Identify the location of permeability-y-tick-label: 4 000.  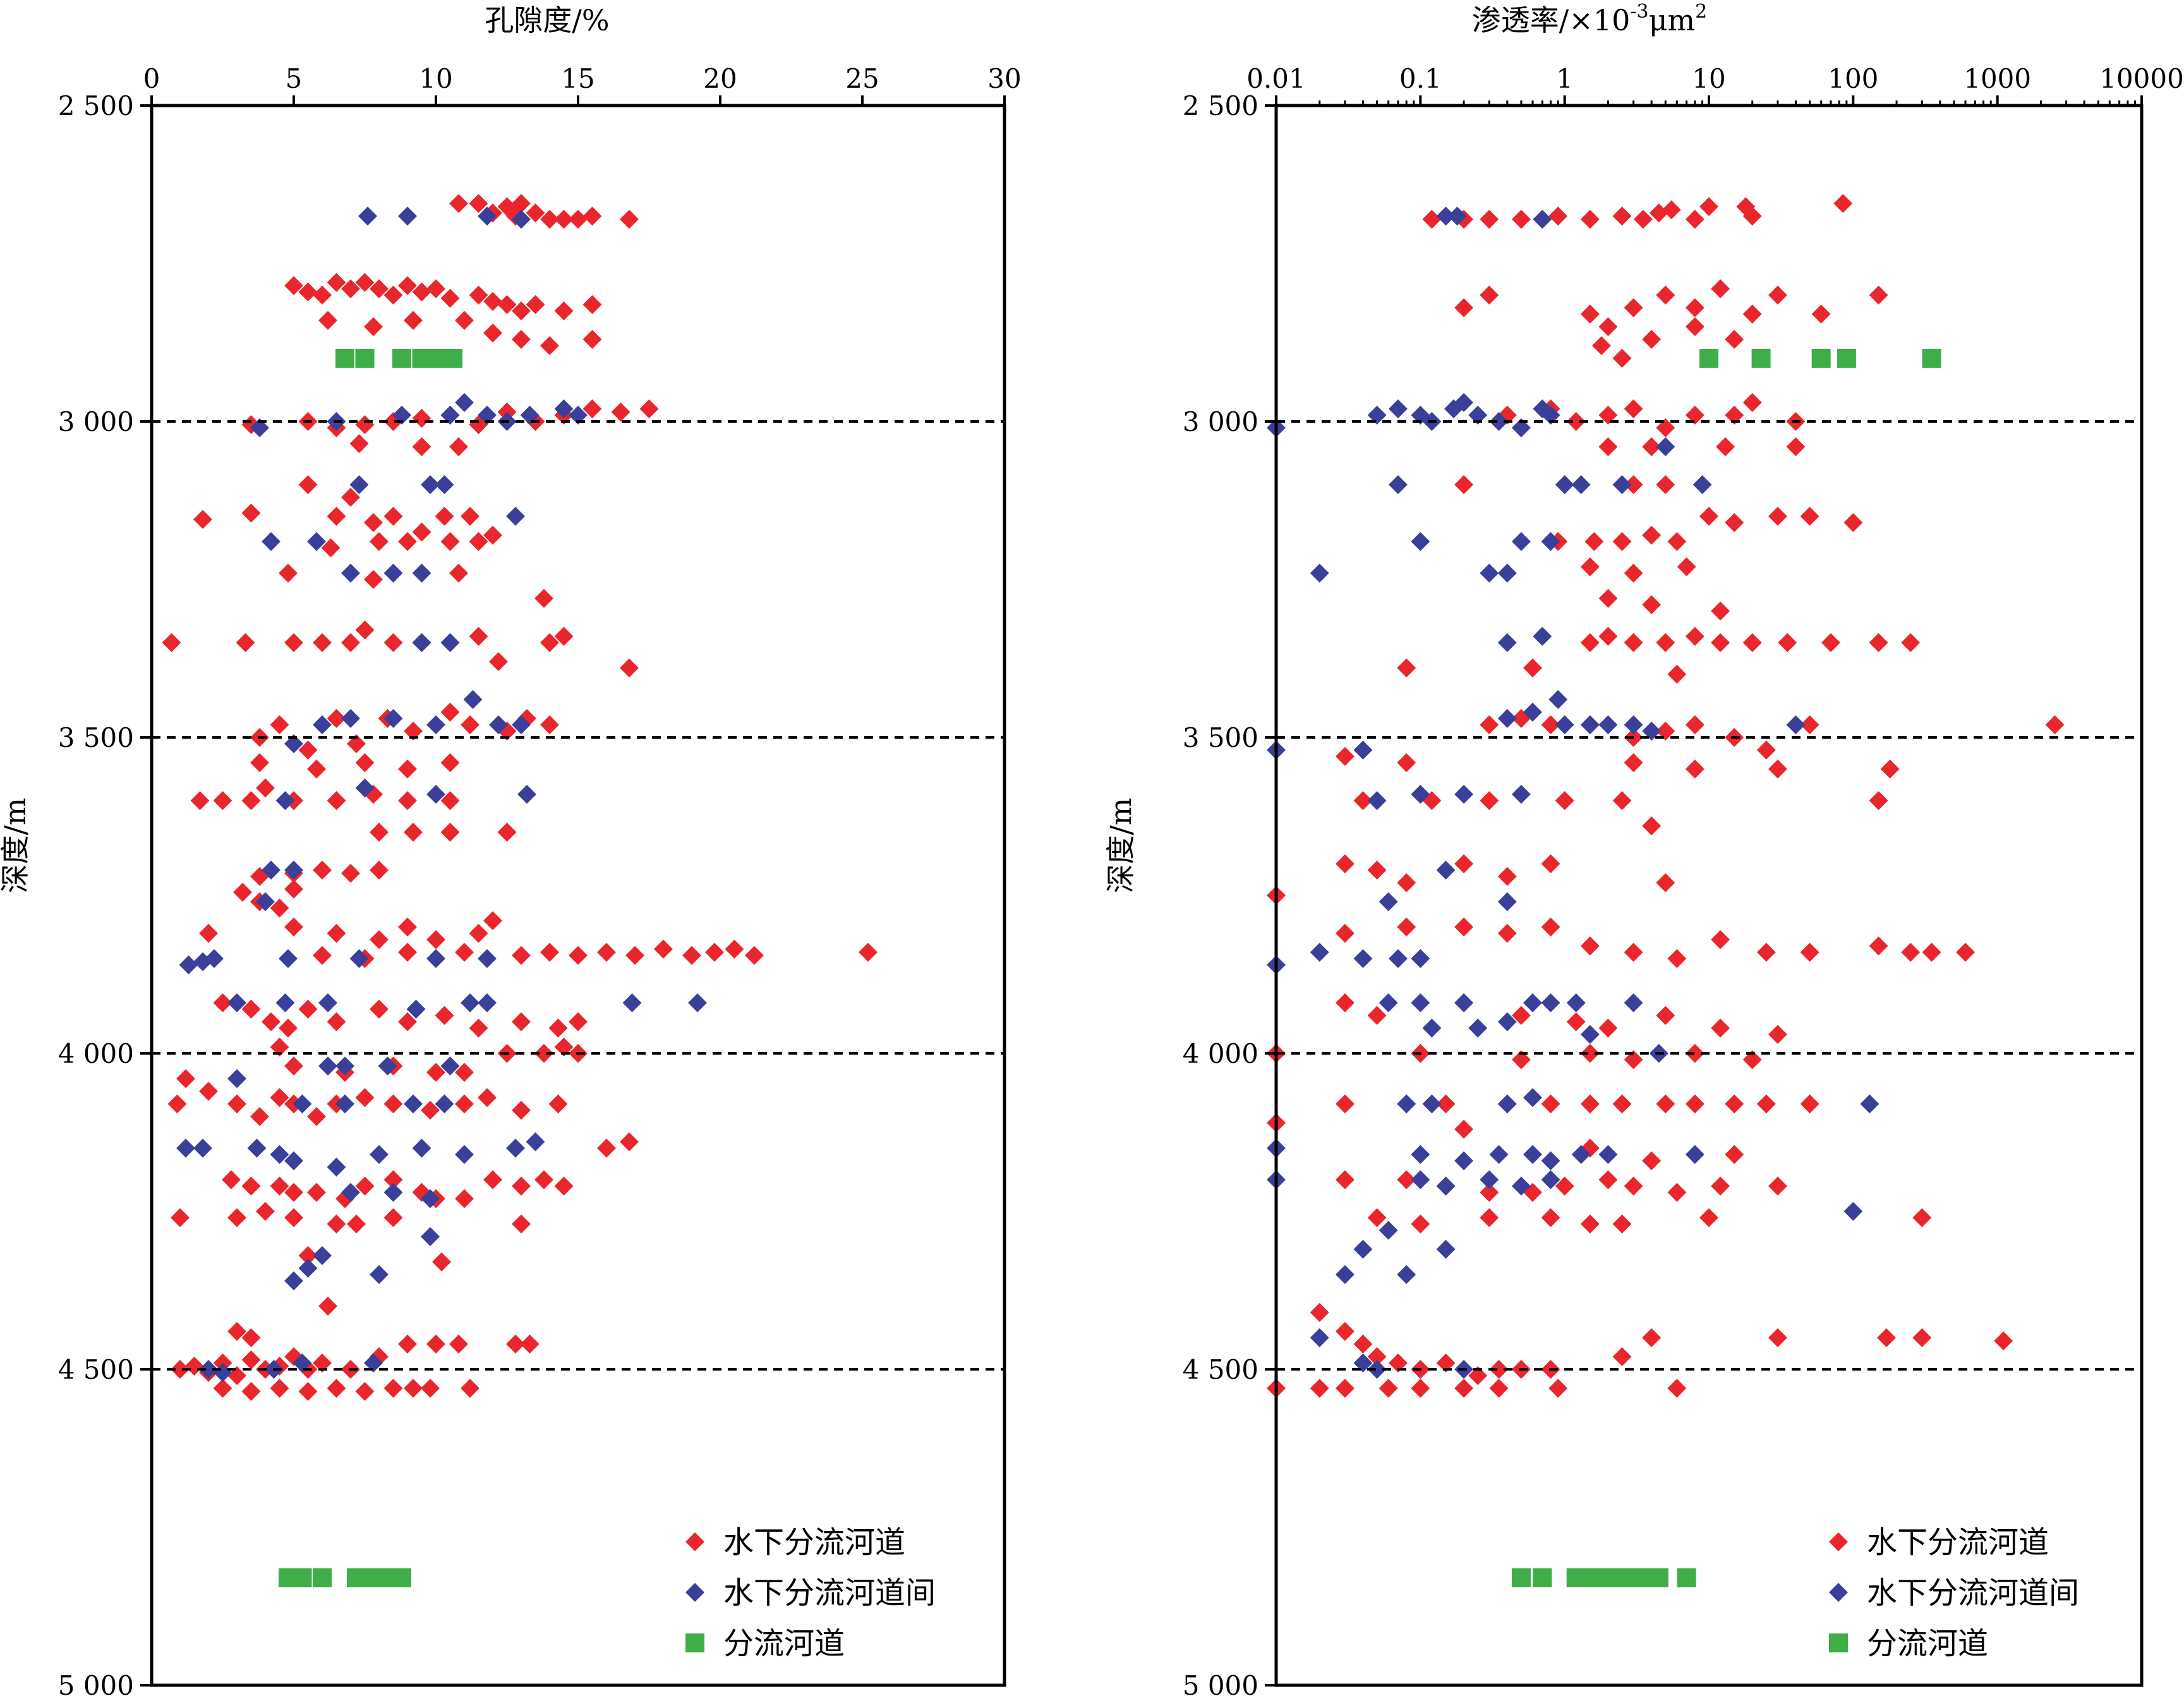
(1220, 1053).